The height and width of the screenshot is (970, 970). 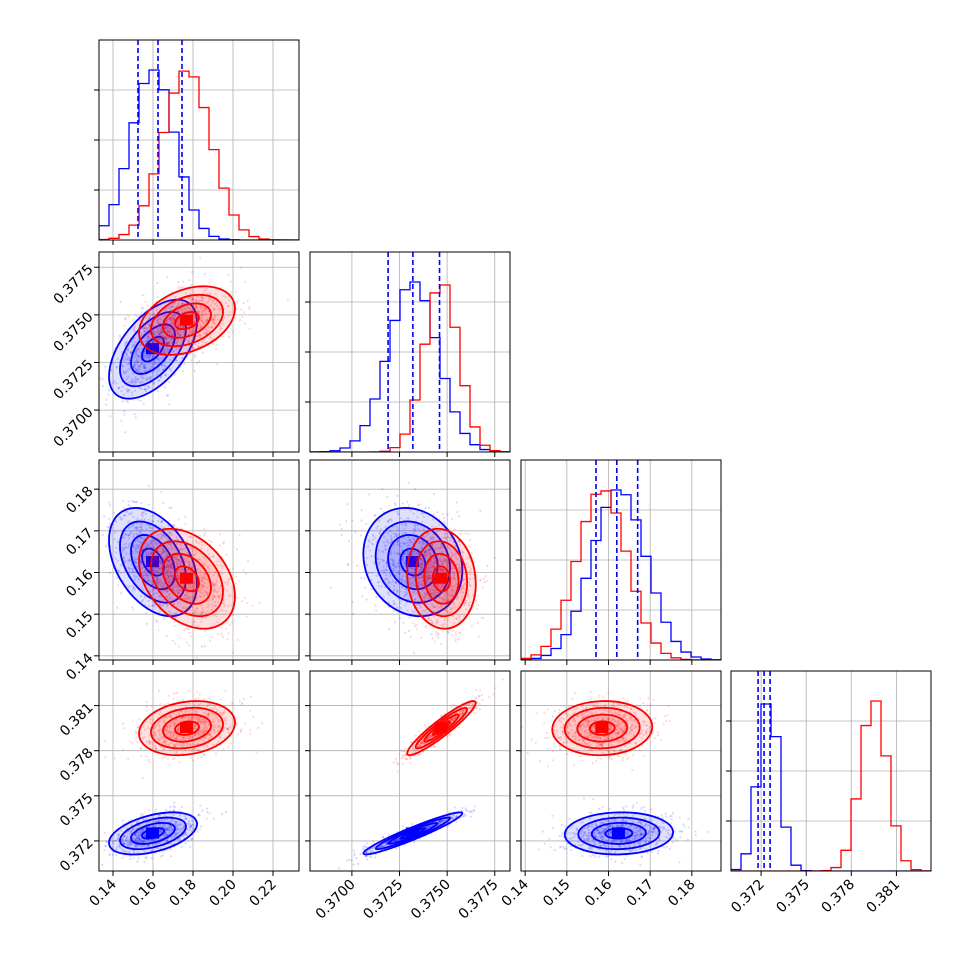 I want to click on x-tick-label-0-4: 0.22, so click(x=262, y=893).